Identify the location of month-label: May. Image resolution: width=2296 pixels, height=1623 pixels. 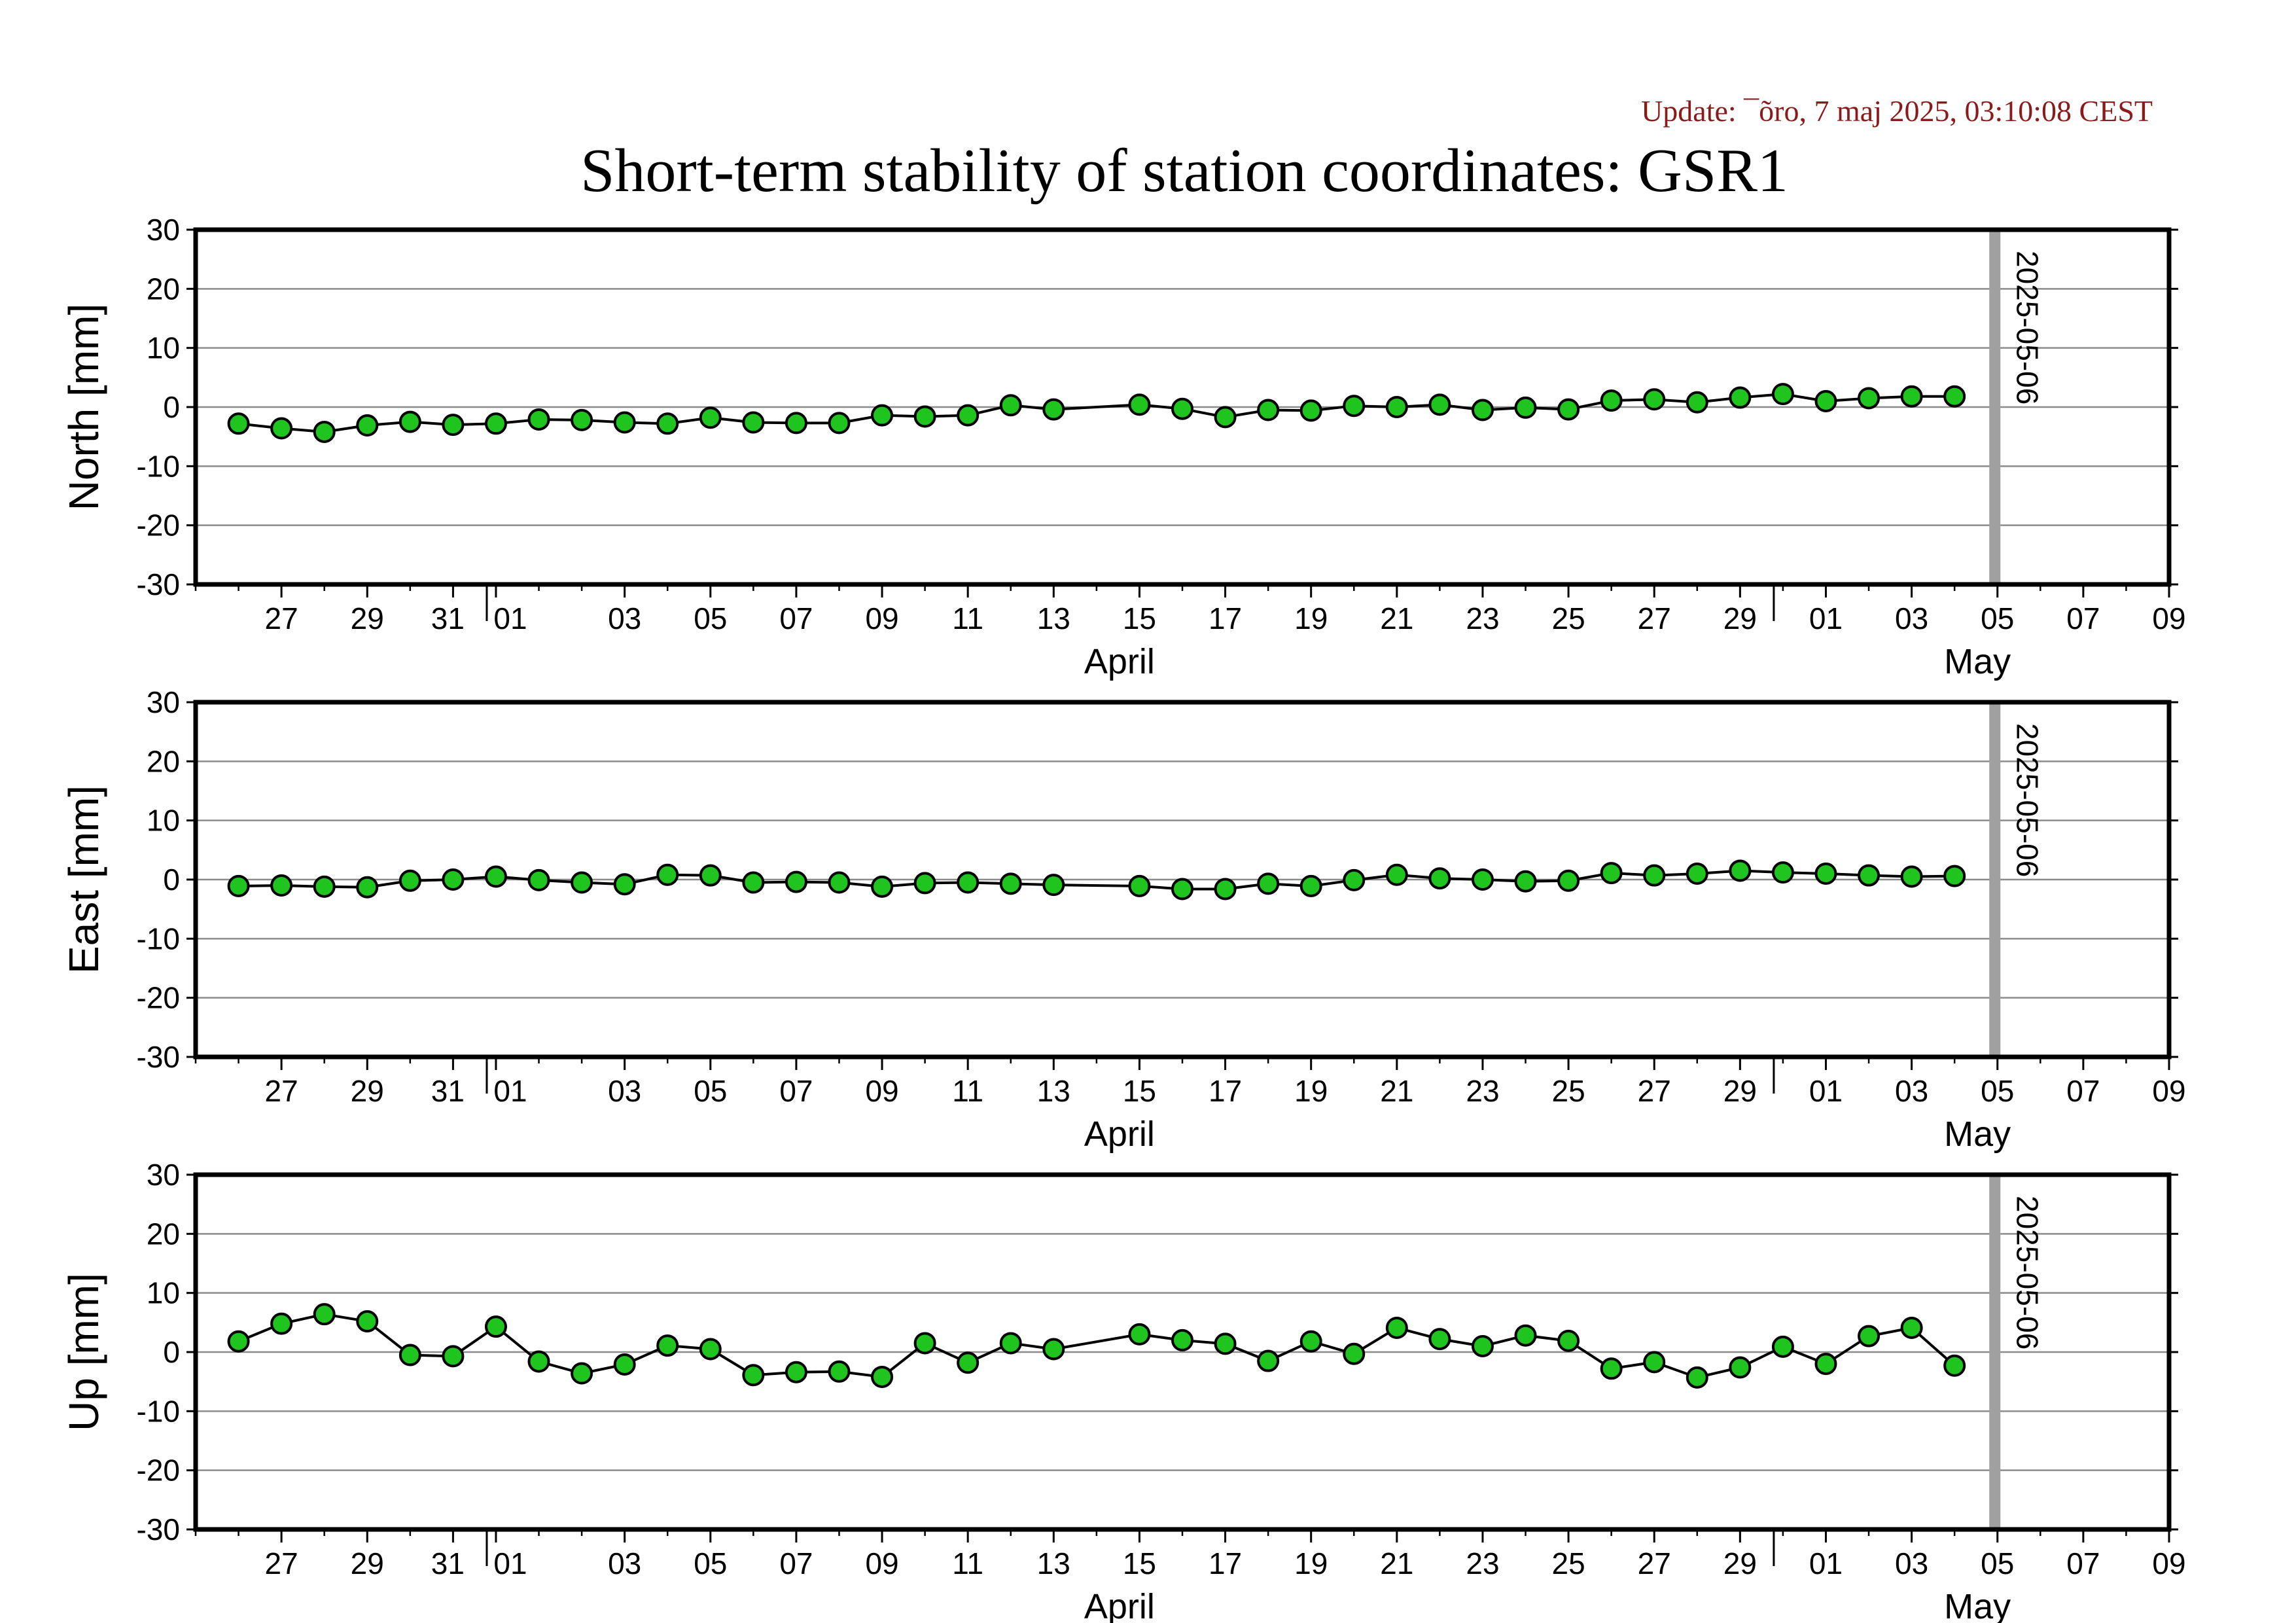
(1978, 1134).